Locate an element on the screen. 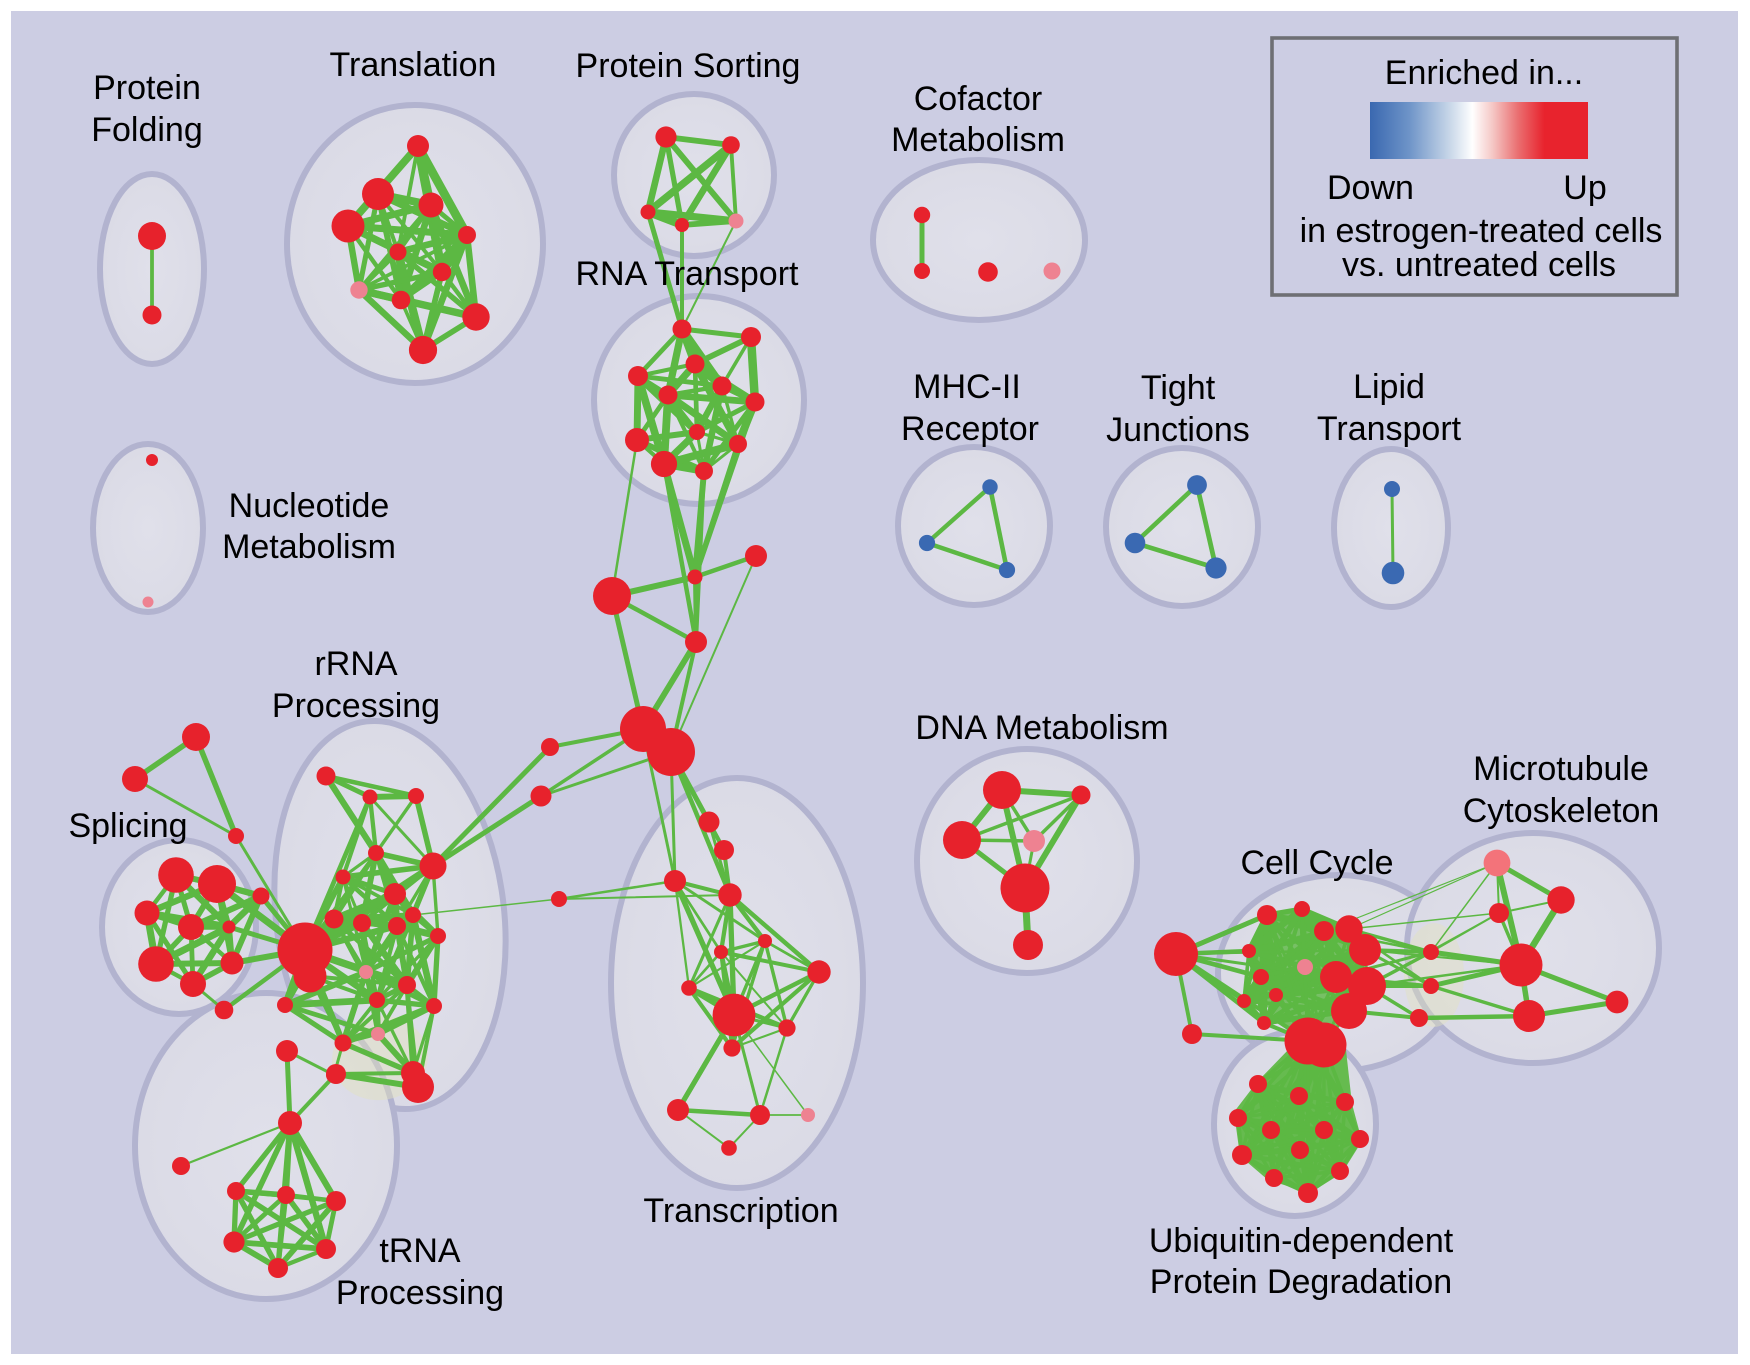 This screenshot has height=1365, width=1750. svg-text: Protein Sorting is located at coordinates (688, 66).